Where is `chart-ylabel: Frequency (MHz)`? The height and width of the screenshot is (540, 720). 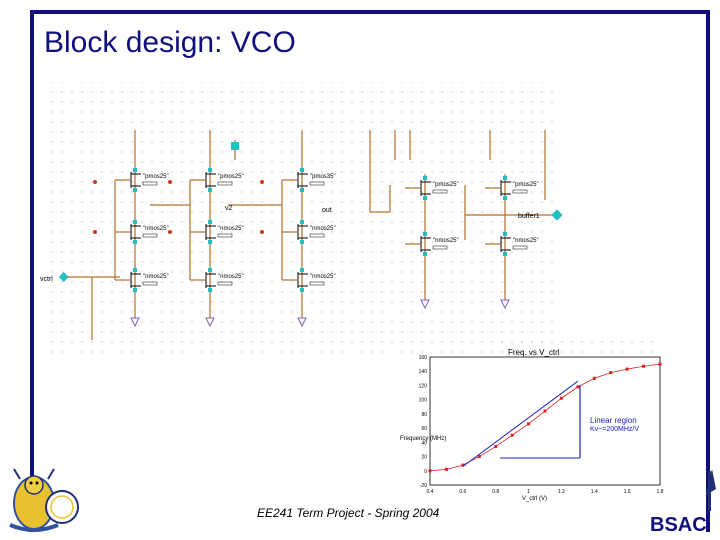
chart-ylabel: Frequency (MHz) is located at coordinates (423, 439).